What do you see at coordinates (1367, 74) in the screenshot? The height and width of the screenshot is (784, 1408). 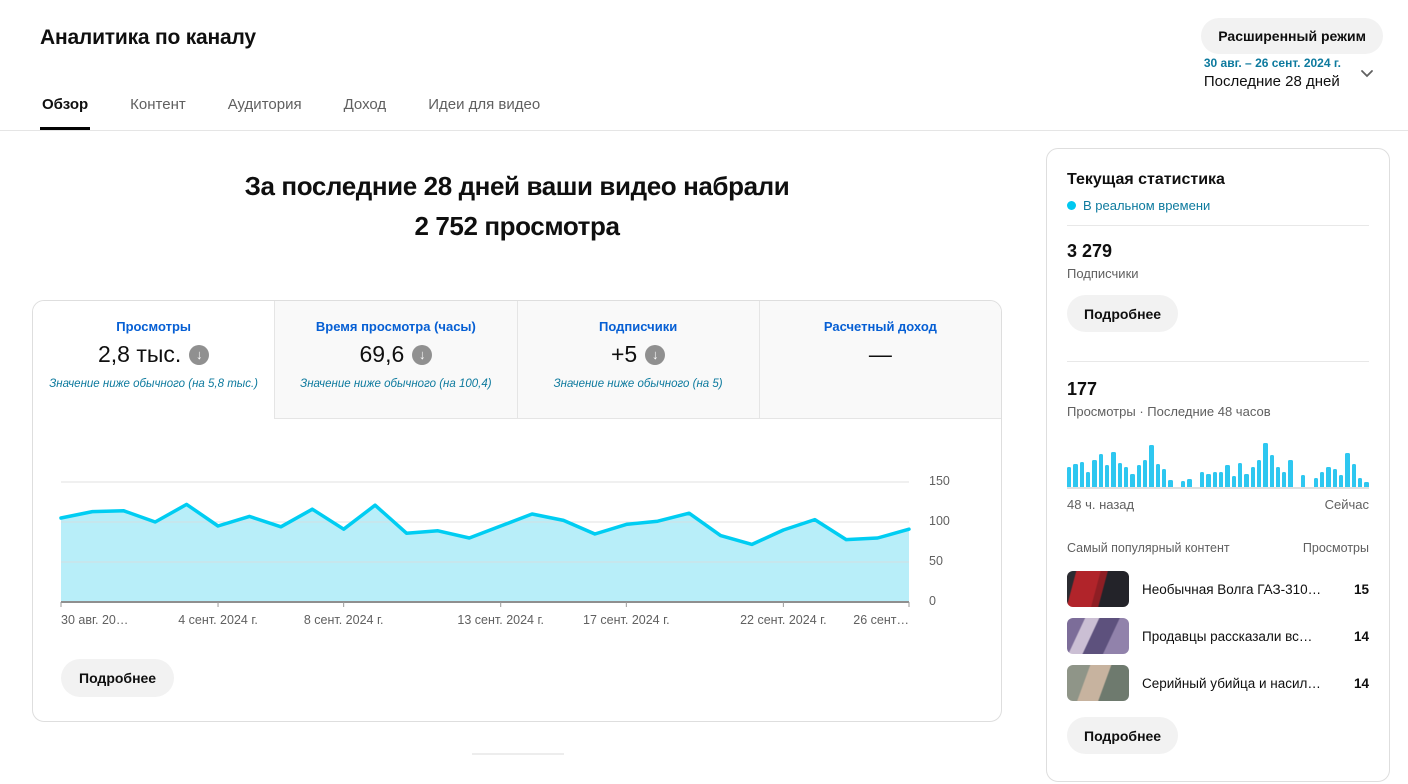 I see `chevron-down-icon` at bounding box center [1367, 74].